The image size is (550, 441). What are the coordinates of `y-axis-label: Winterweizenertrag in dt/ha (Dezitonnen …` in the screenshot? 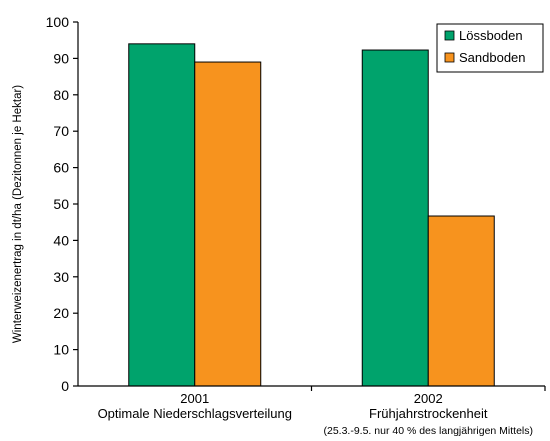 It's located at (18, 214).